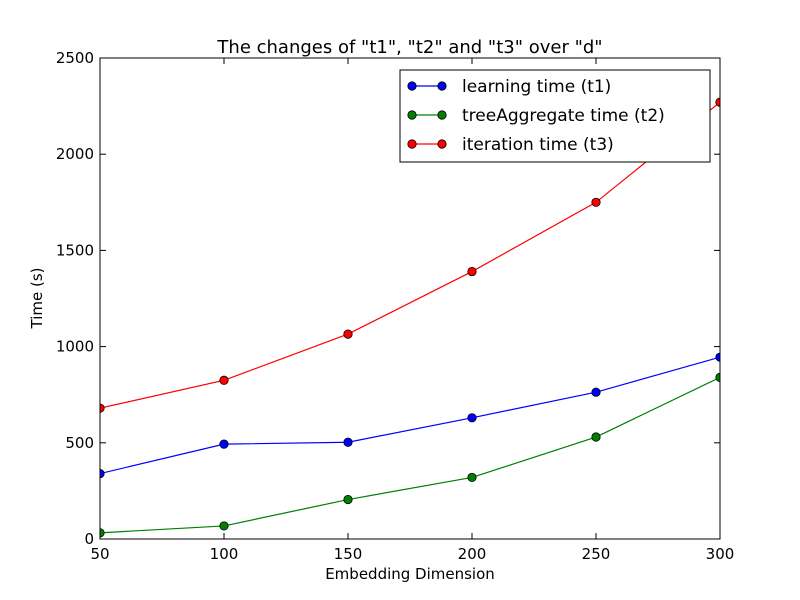  What do you see at coordinates (75, 154) in the screenshot?
I see `y-tick-label: 2000` at bounding box center [75, 154].